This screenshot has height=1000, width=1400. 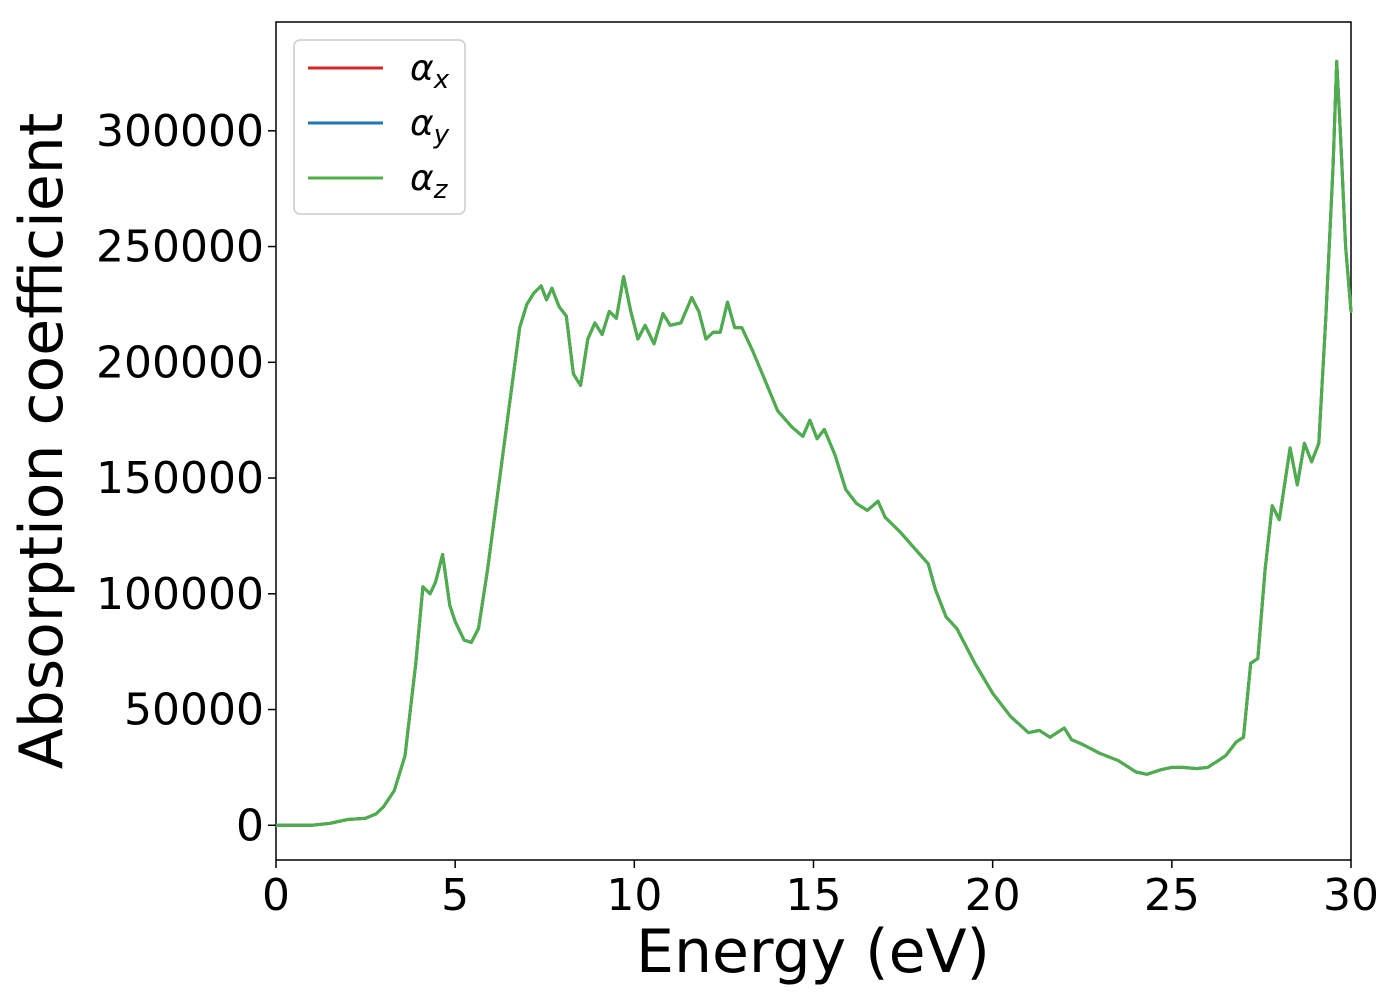 I want to click on x-tick-label: 0, so click(x=276, y=895).